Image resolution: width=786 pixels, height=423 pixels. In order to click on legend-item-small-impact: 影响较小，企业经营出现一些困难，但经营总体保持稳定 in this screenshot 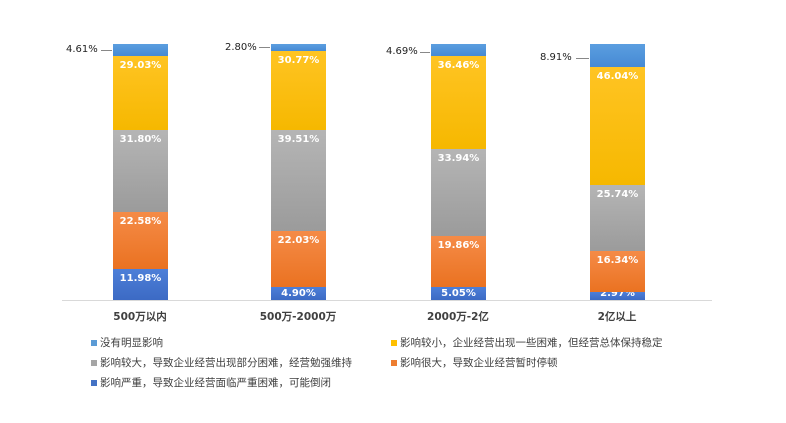, I will do `click(527, 342)`.